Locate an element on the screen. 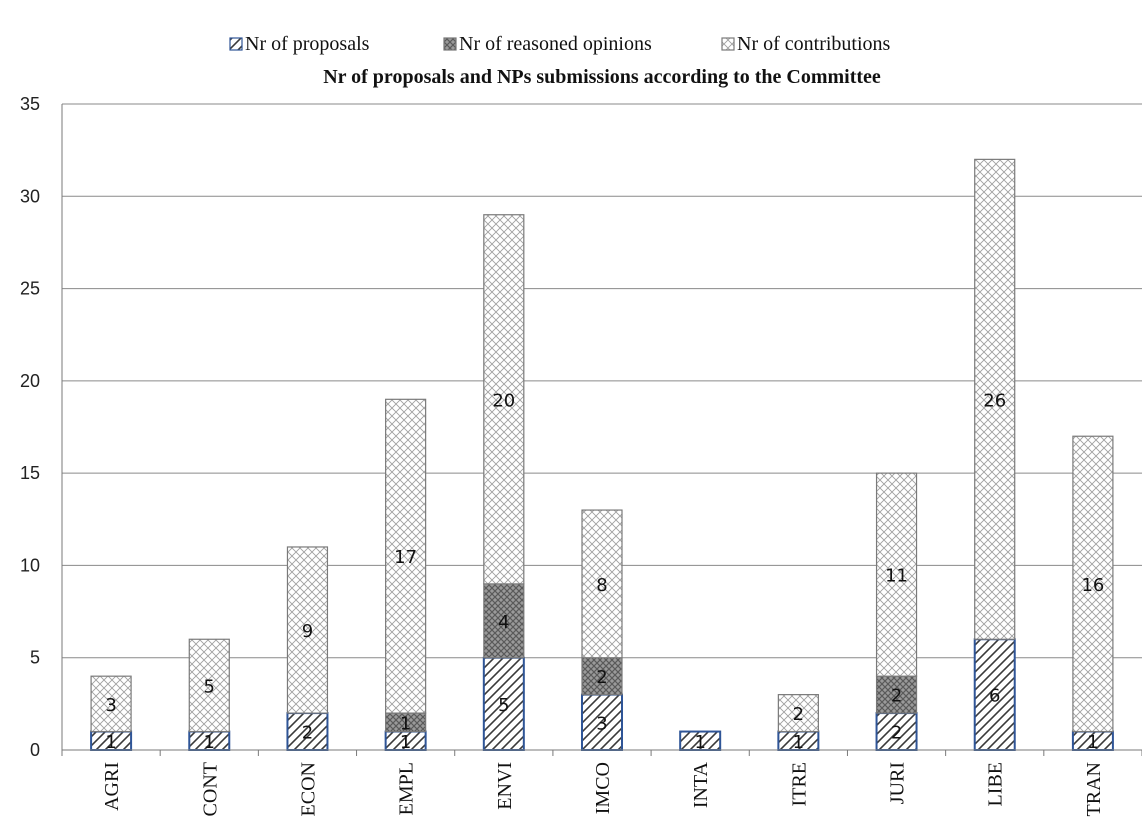 This screenshot has width=1142, height=819. bar-stack-envi: 5 4 20 is located at coordinates (503, 483).